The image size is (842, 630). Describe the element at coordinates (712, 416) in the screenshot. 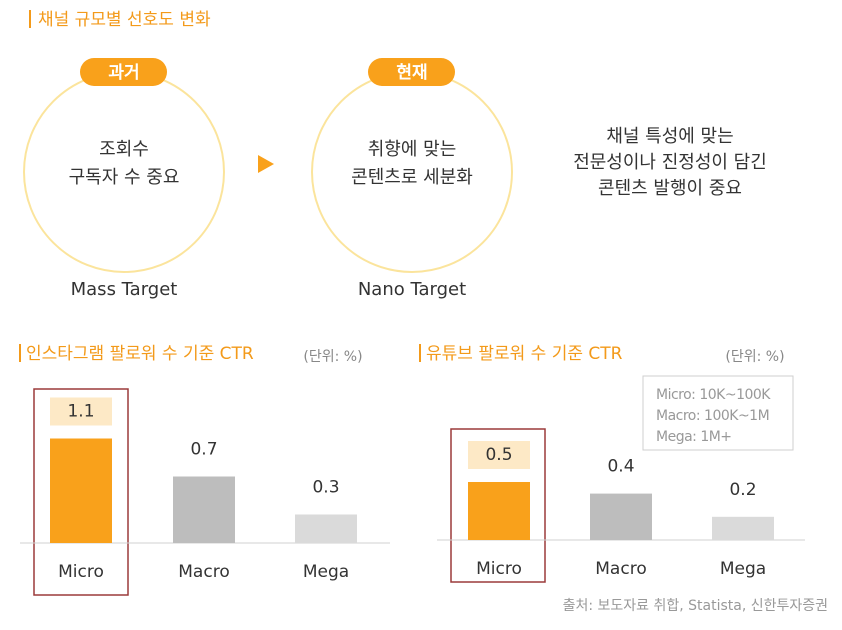

I see `note-line: Macro: 100K~1M` at that location.